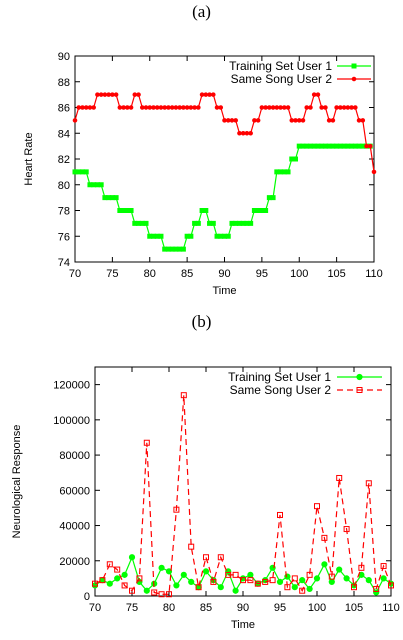 Image resolution: width=403 pixels, height=640 pixels. What do you see at coordinates (64, 237) in the screenshot?
I see `y-tick-label: 76` at bounding box center [64, 237].